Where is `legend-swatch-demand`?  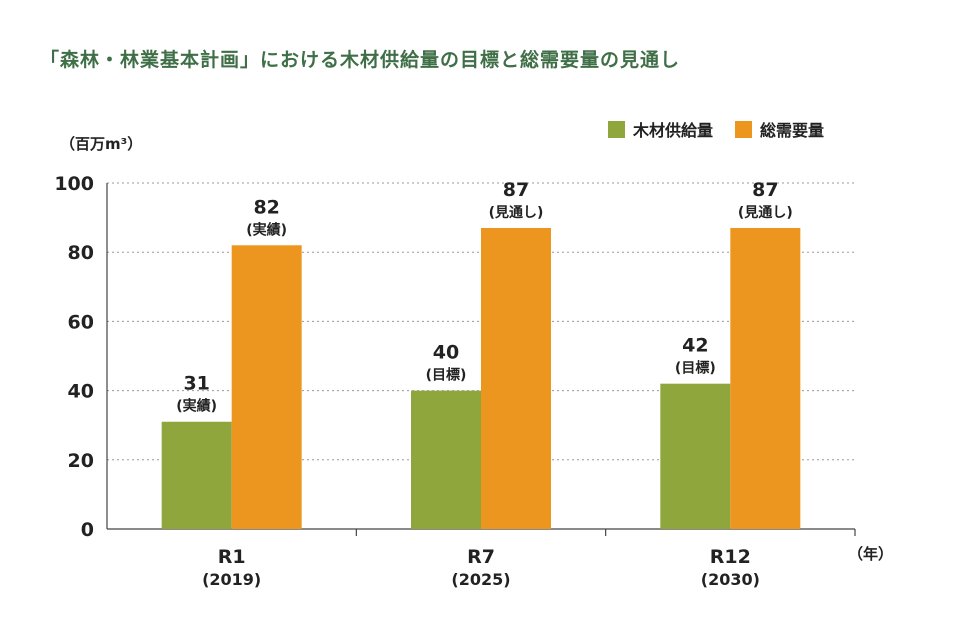
legend-swatch-demand is located at coordinates (744, 129).